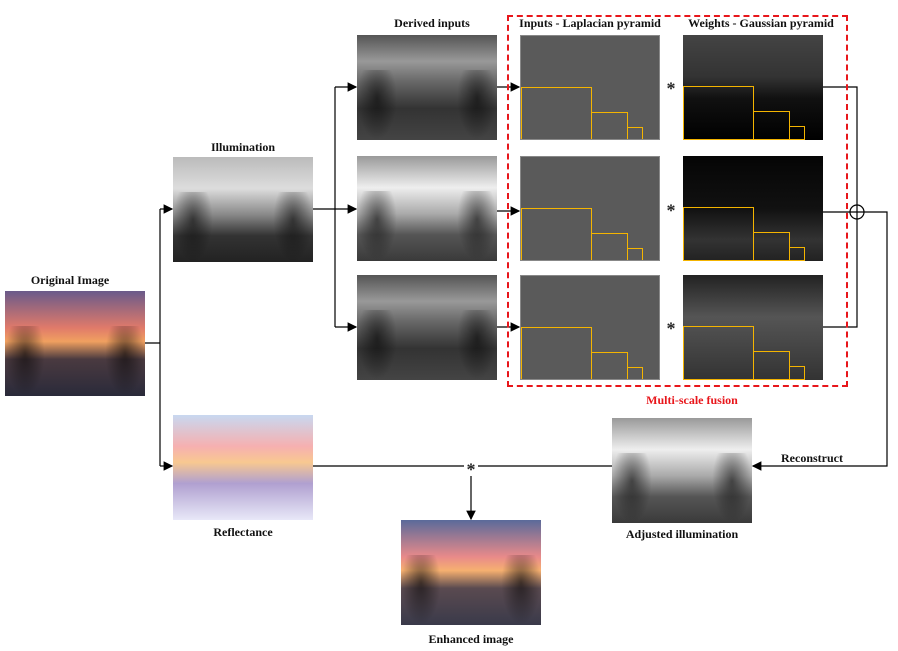  I want to click on derived-inputs-label: Derived inputs, so click(432, 23).